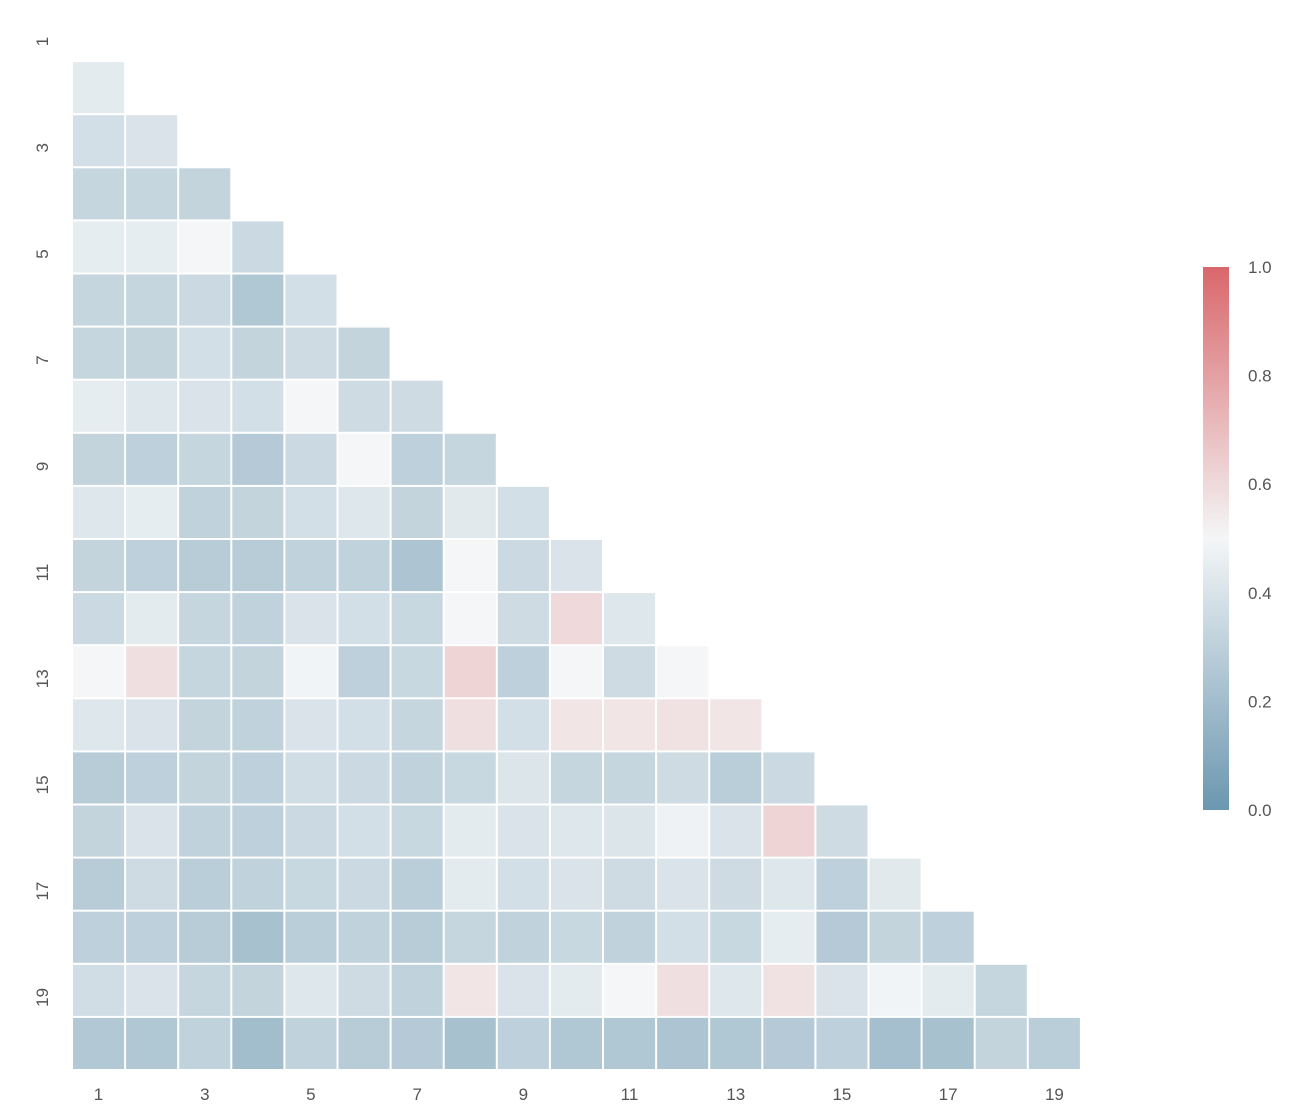 This screenshot has width=1296, height=1116. I want to click on heatmap-cell-r11-c5, so click(311, 566).